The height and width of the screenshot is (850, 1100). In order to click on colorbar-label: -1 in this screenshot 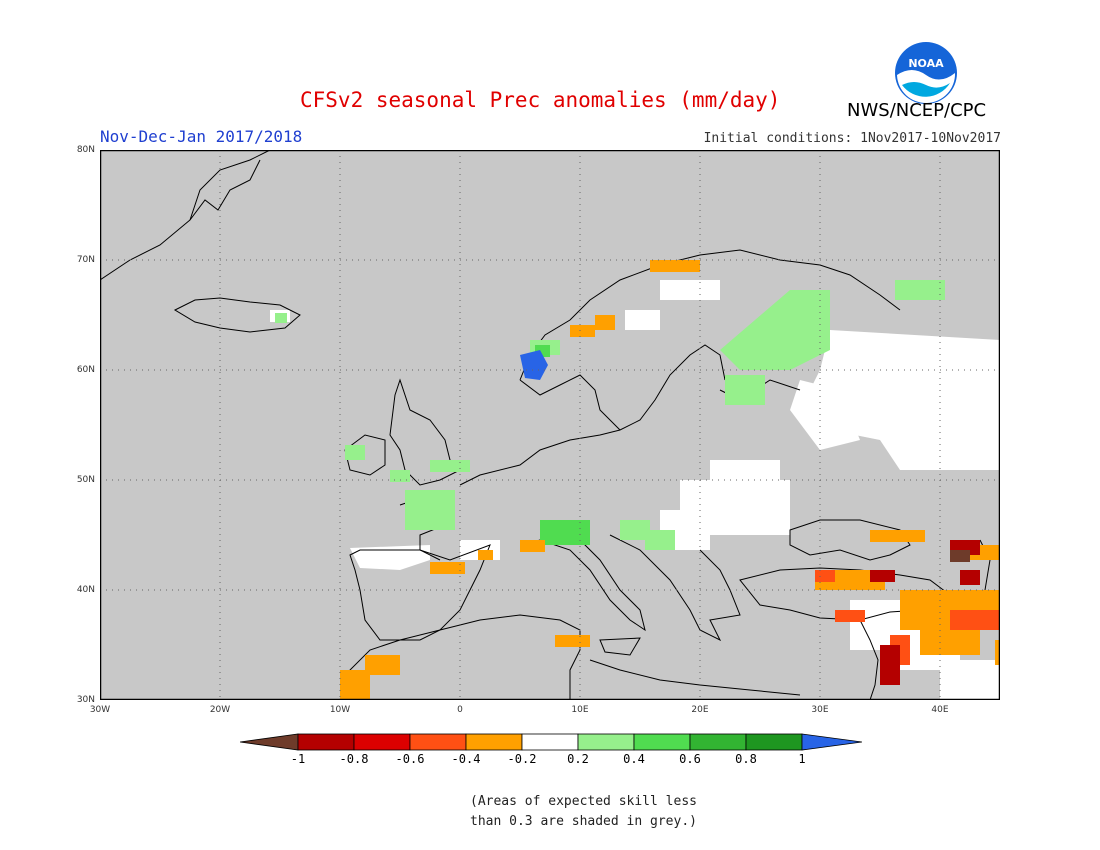, I will do `click(298, 759)`.